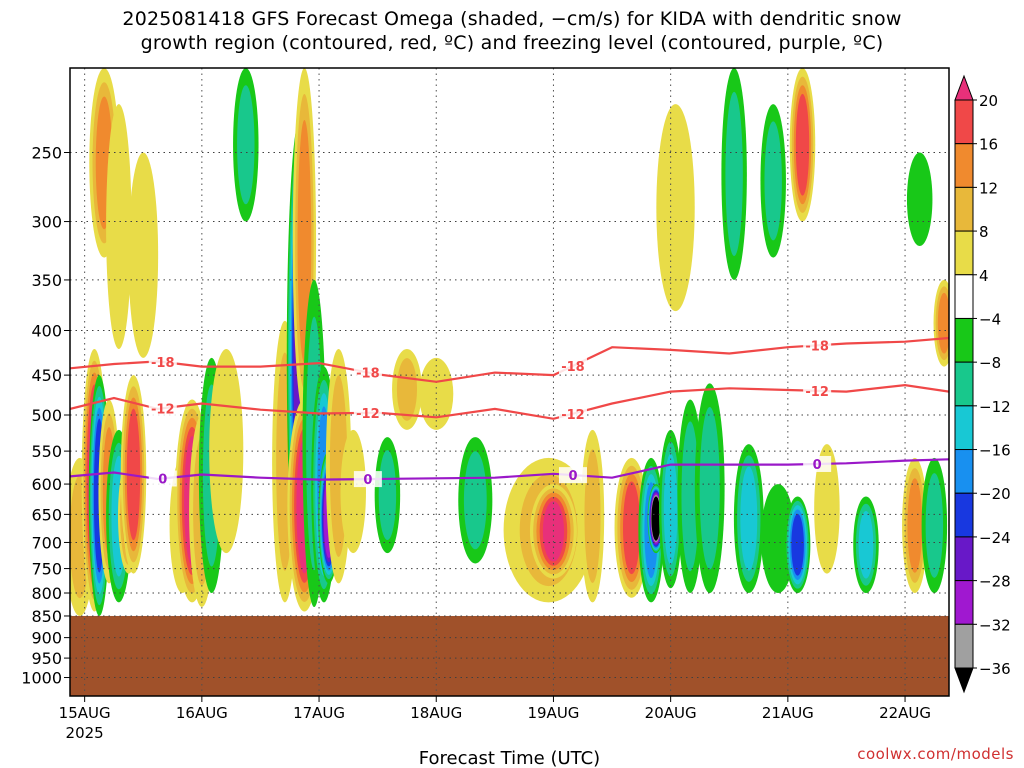  What do you see at coordinates (85, 733) in the screenshot?
I see `x-year-label: 2025` at bounding box center [85, 733].